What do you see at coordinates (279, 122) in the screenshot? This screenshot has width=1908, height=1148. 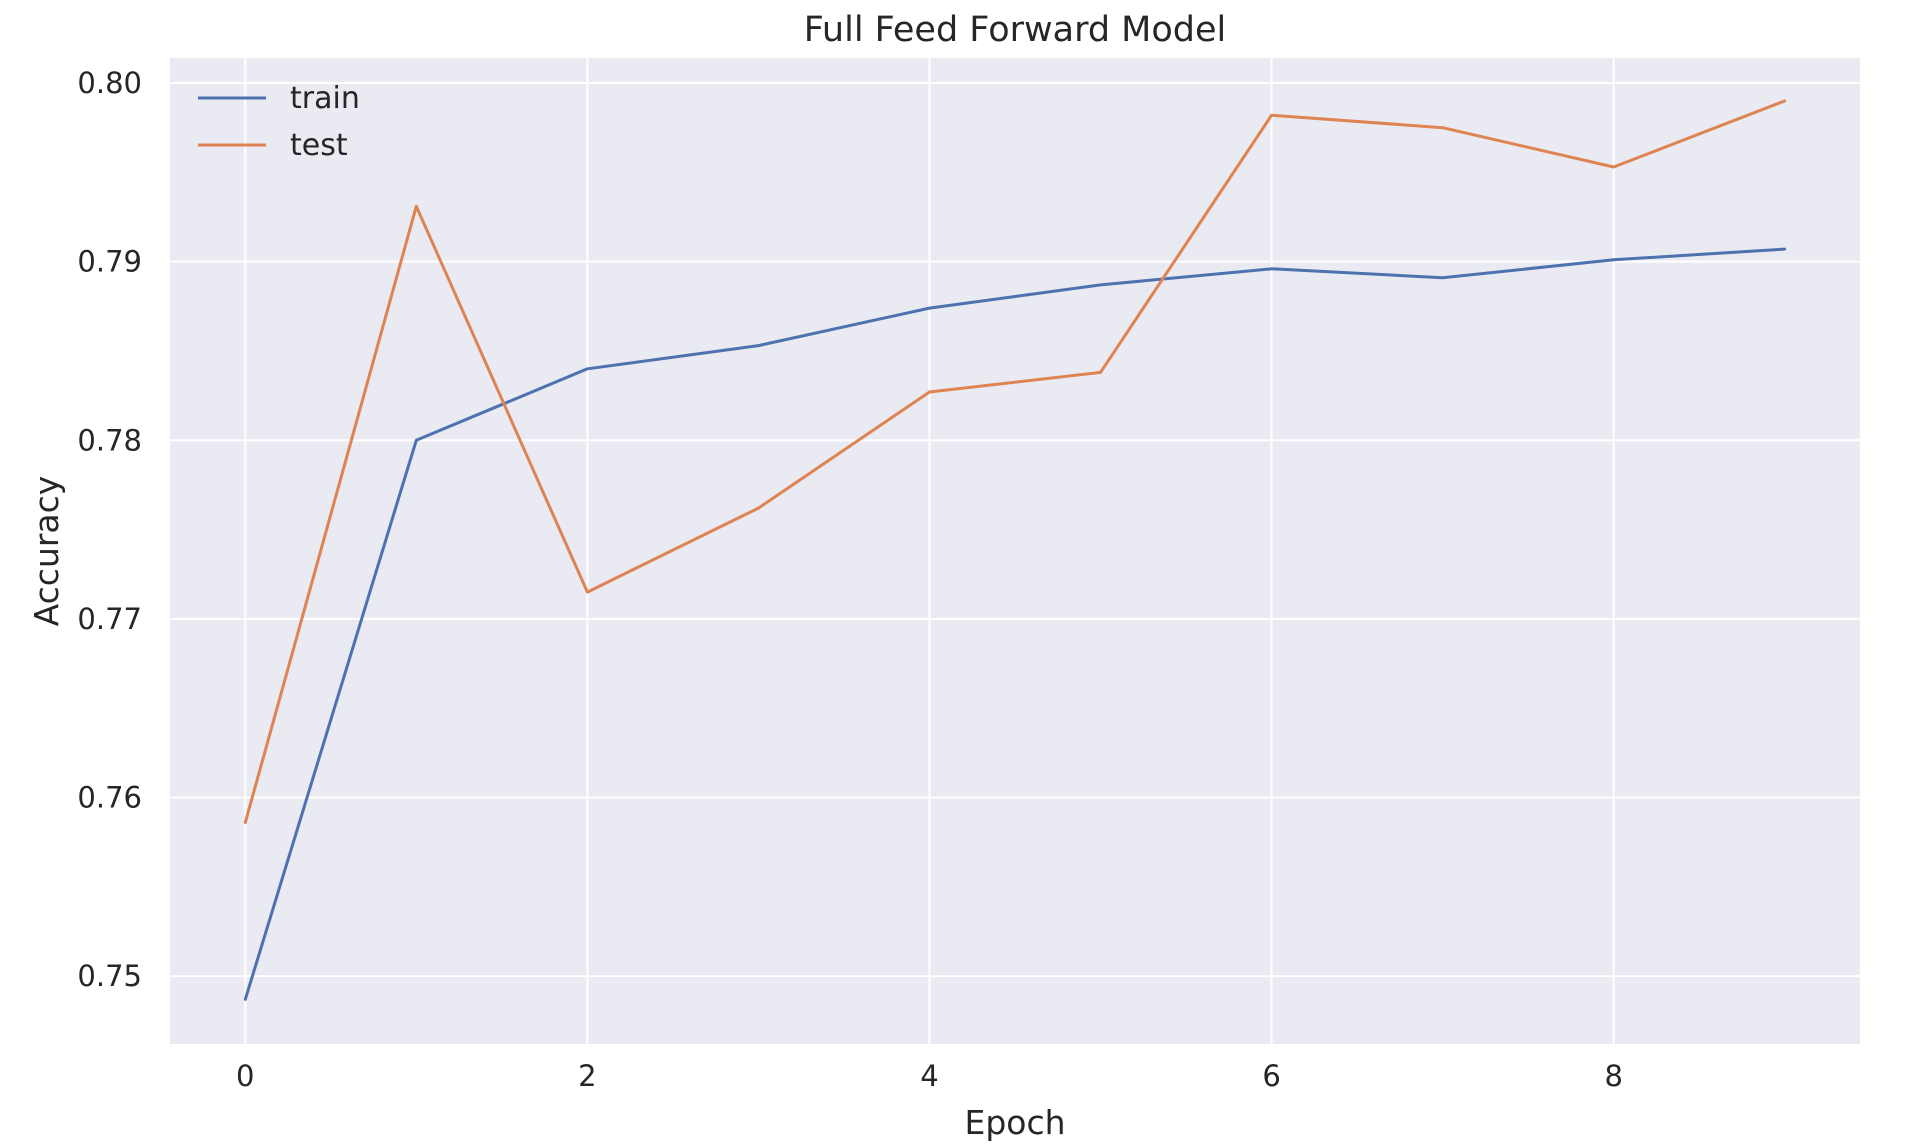 I see `legend: train test` at bounding box center [279, 122].